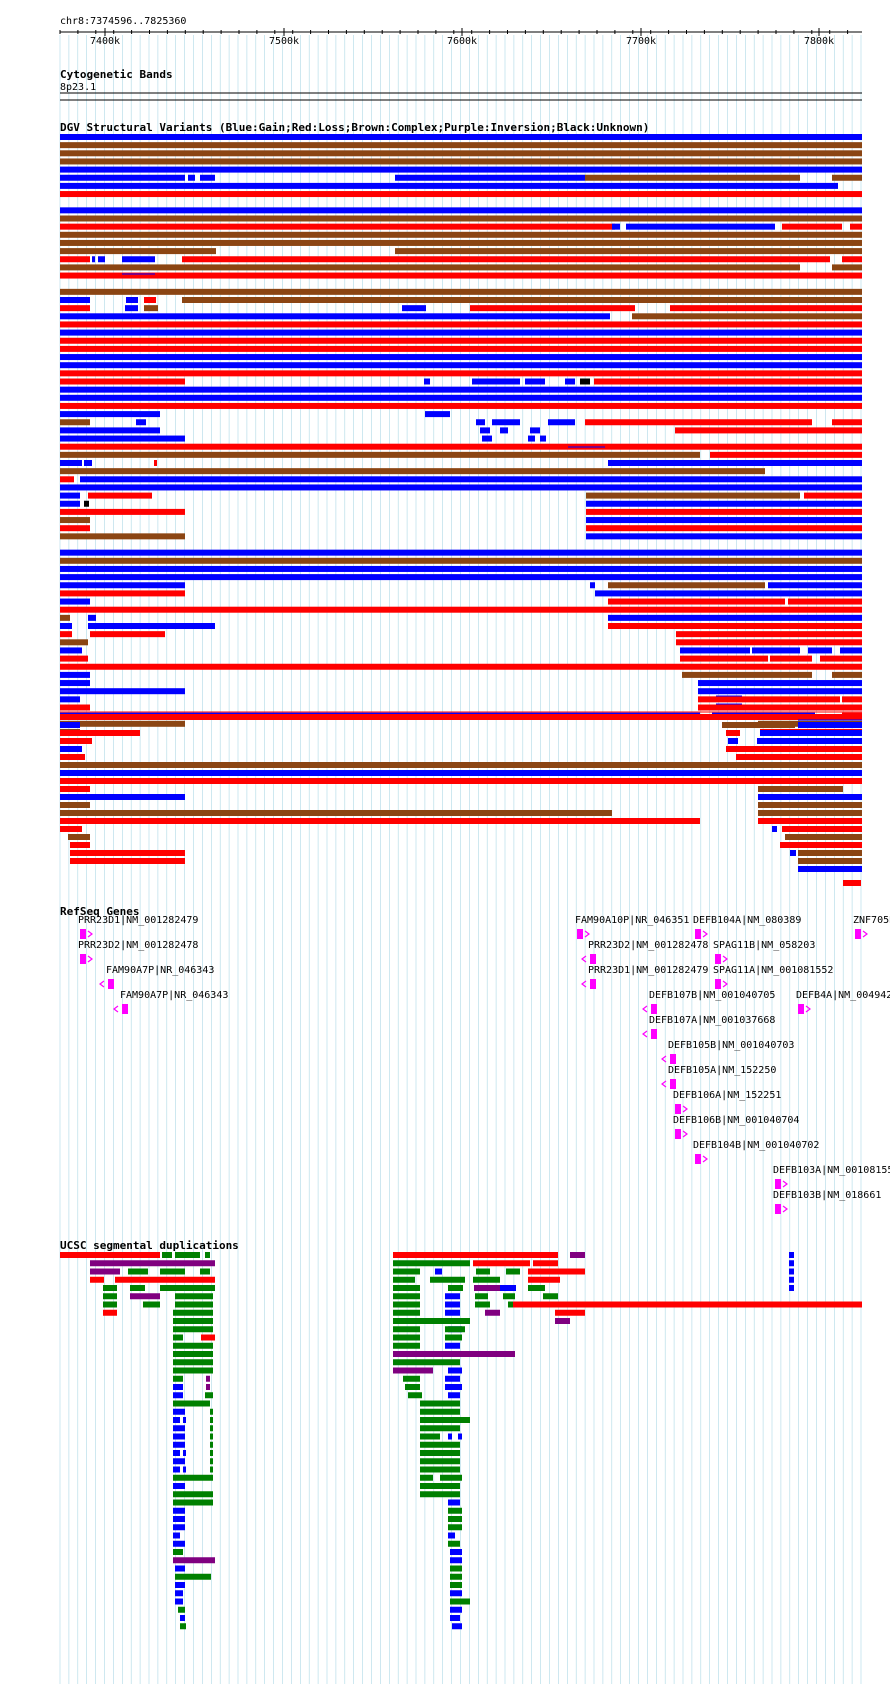  I want to click on gene-label: DEFB105B|NM_001040703, so click(731, 1045).